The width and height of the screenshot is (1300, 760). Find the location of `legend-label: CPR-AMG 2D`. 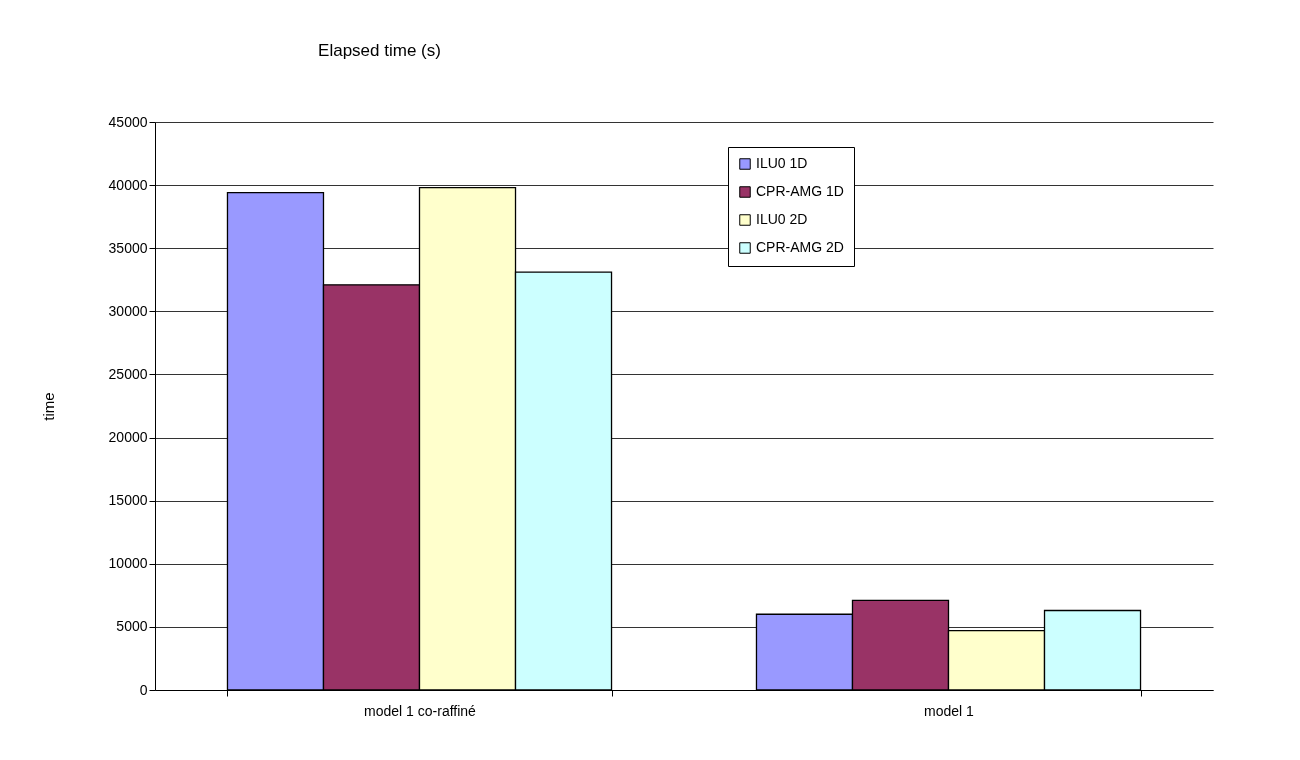

legend-label: CPR-AMG 2D is located at coordinates (800, 247).